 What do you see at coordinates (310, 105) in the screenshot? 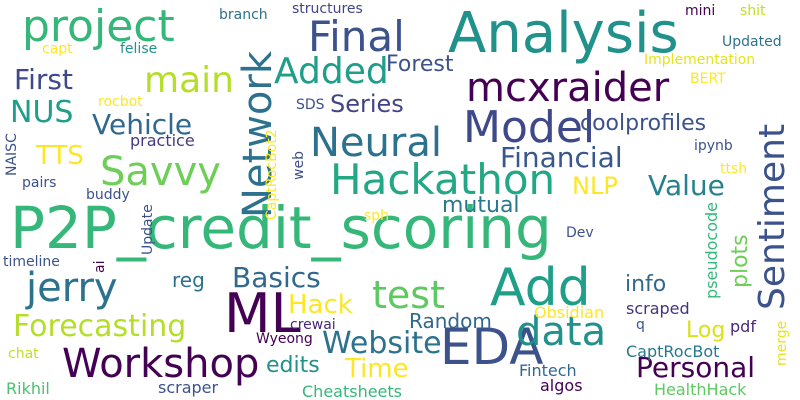
I see `word-sds: SDS` at bounding box center [310, 105].